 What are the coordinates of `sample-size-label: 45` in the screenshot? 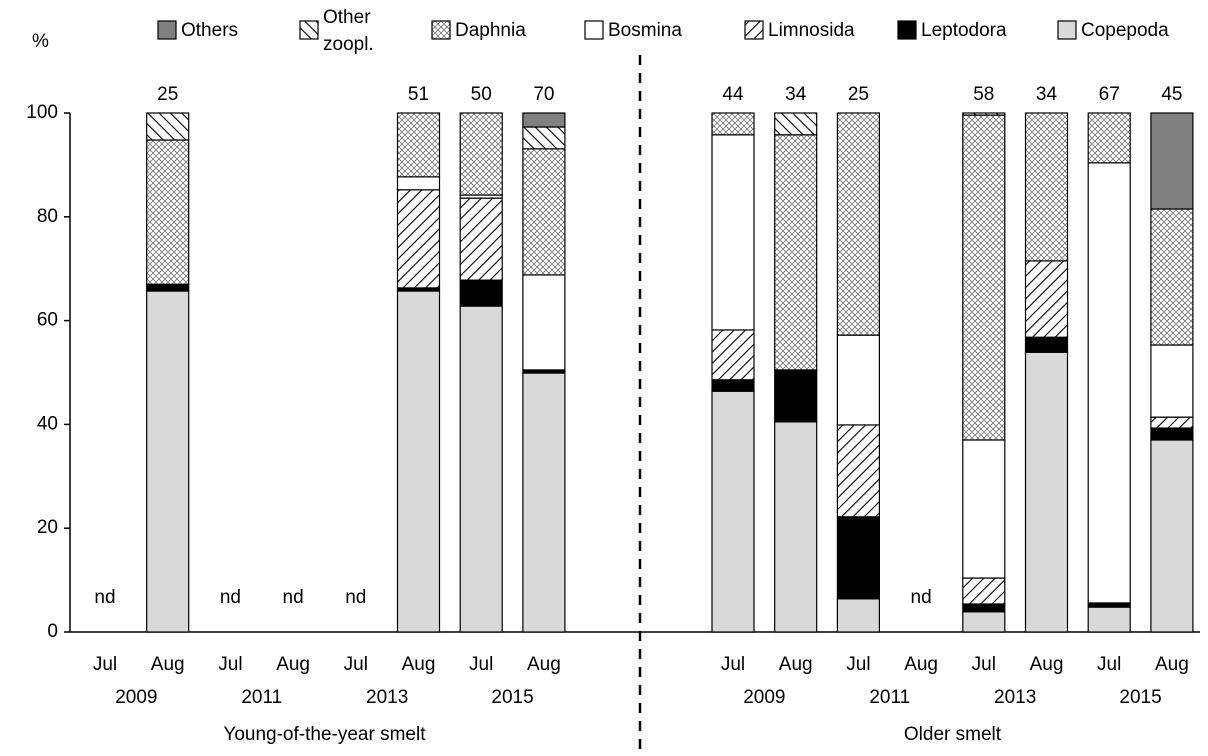 It's located at (1171, 94).